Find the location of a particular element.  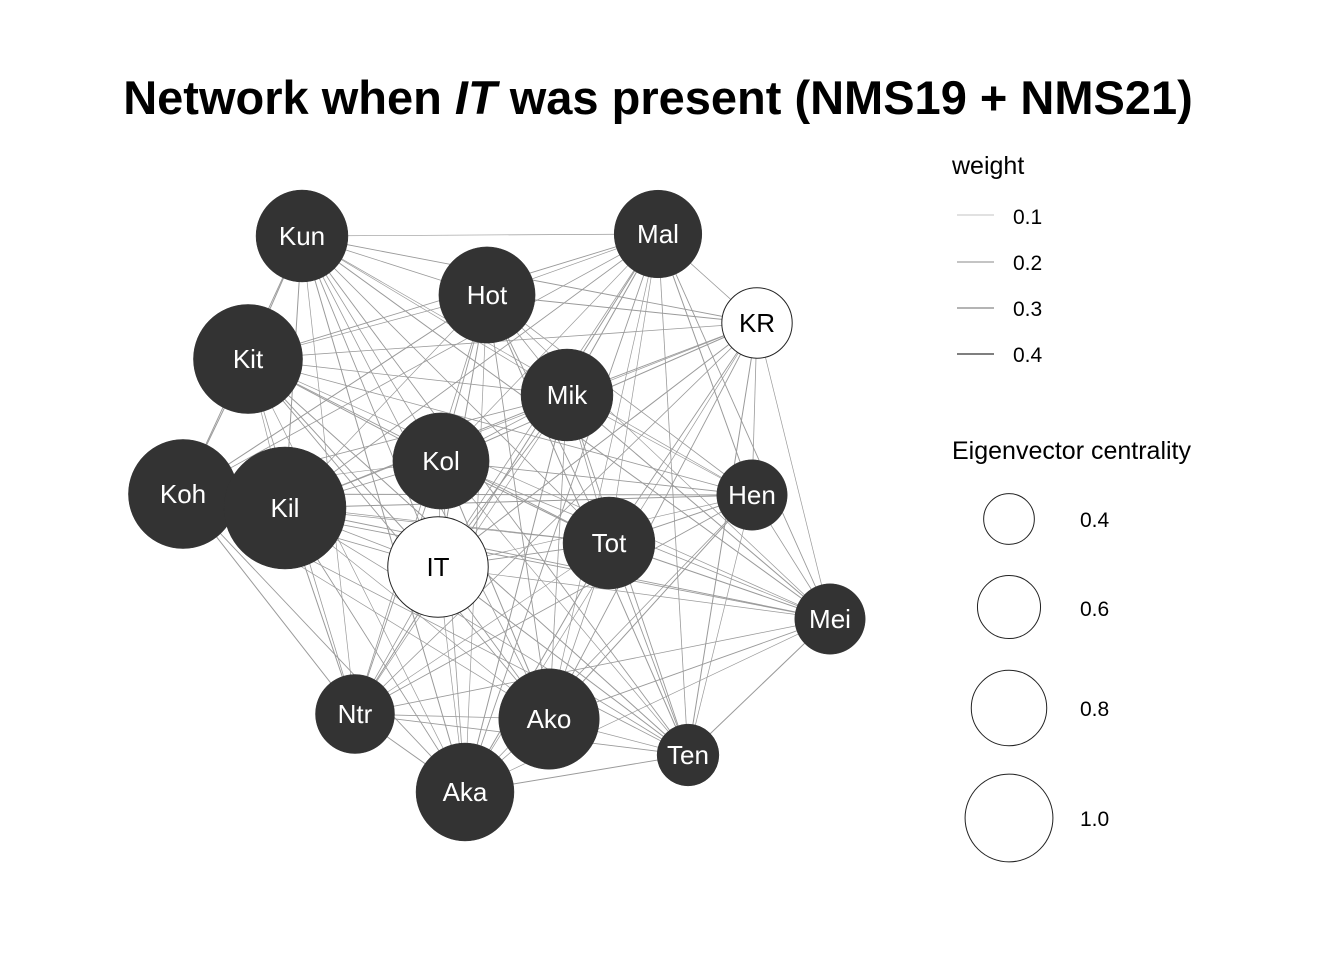

node-kun: Kun is located at coordinates (302, 236).